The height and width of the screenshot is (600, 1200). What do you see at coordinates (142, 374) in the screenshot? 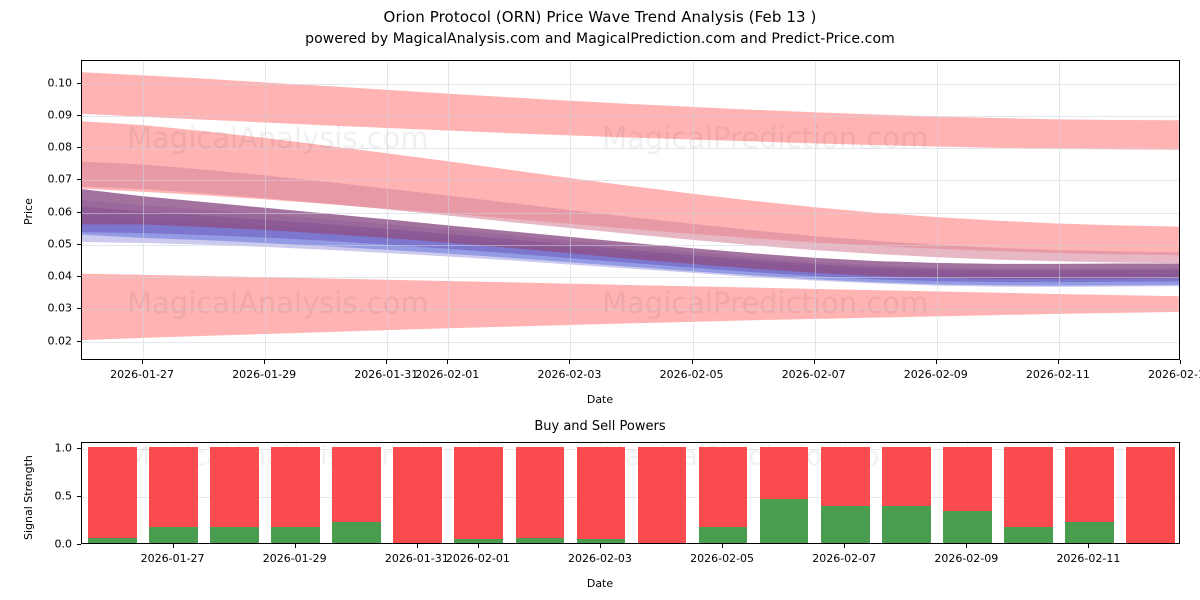
I see `x-tick-label: 2026-01-27` at bounding box center [142, 374].